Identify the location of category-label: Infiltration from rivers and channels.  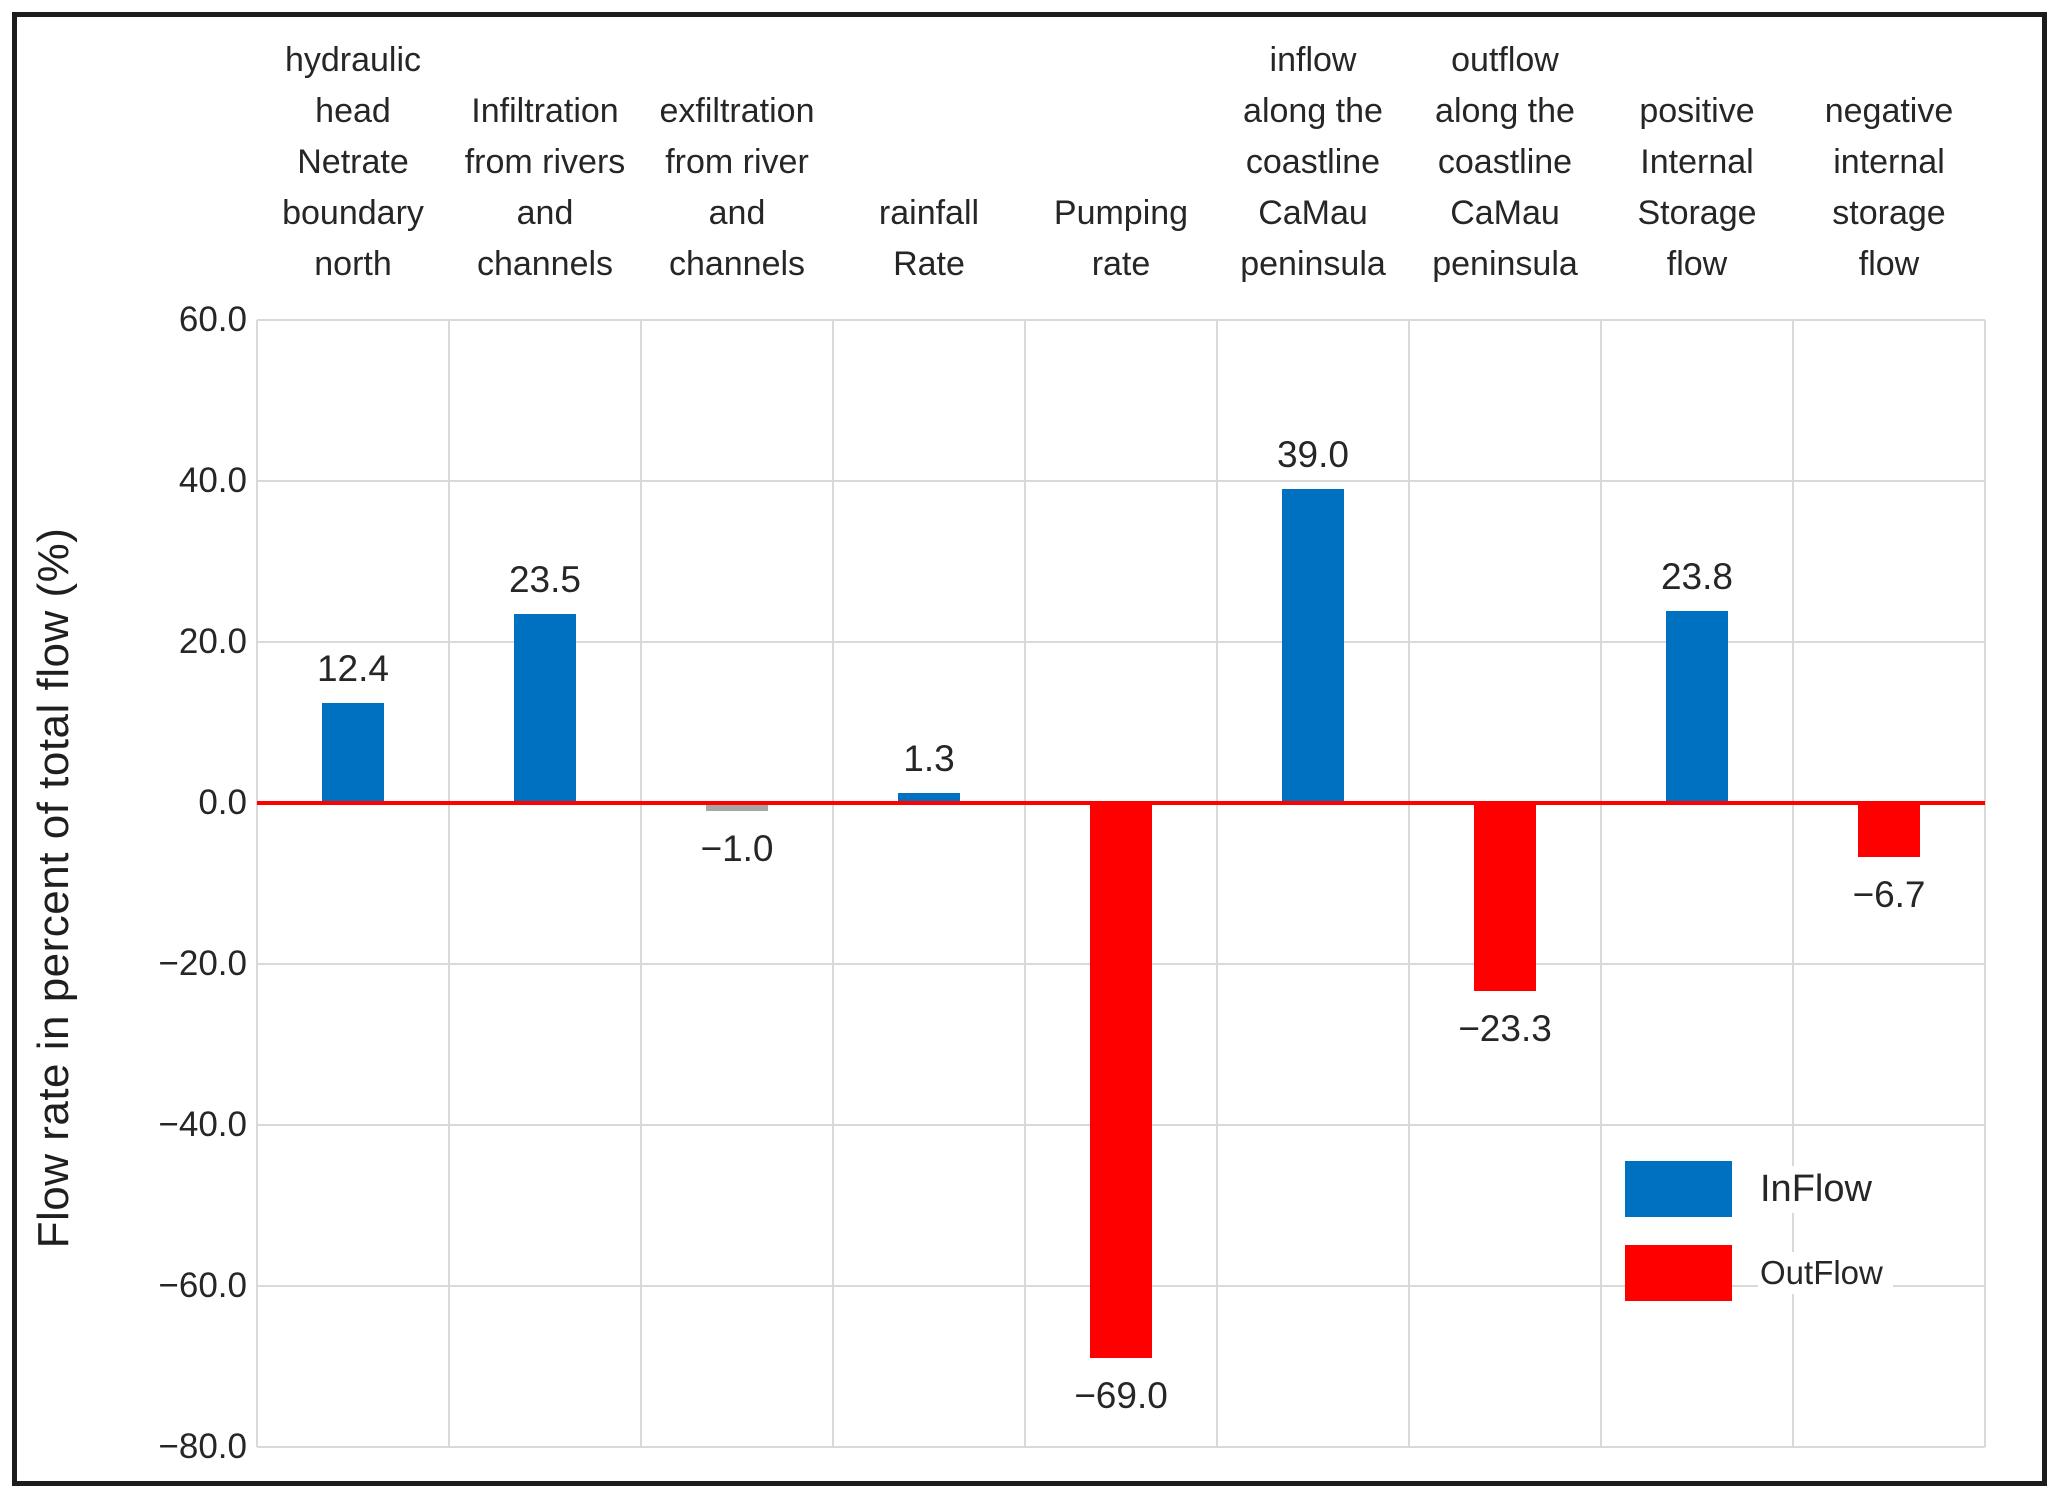
(545, 188).